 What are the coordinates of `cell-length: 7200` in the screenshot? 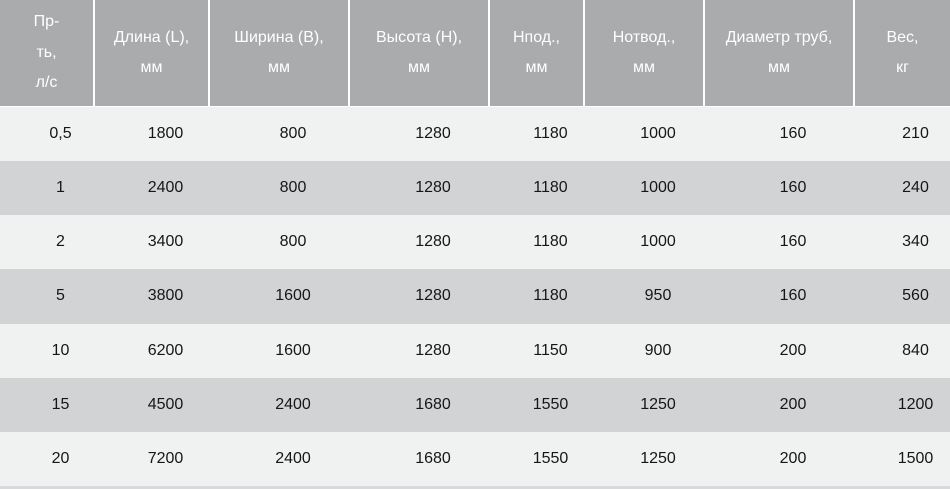 It's located at (152, 458).